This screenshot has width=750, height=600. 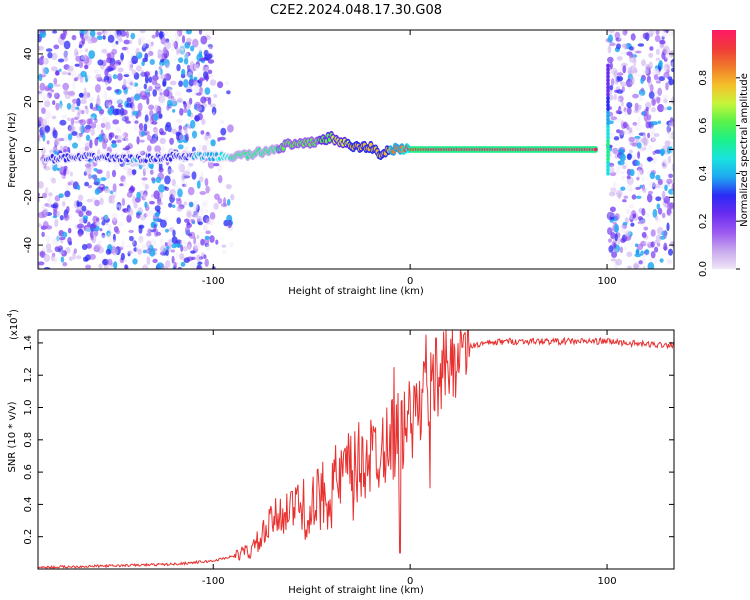 I want to click on colorbar-tick-label: 0.6, so click(x=703, y=126).